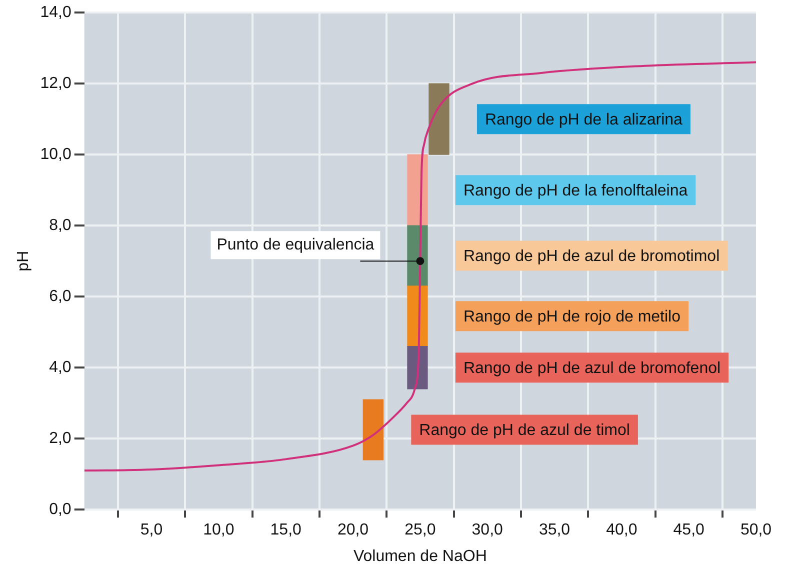 This screenshot has width=806, height=575. Describe the element at coordinates (60, 297) in the screenshot. I see `y-tick-label: 6,0` at that location.